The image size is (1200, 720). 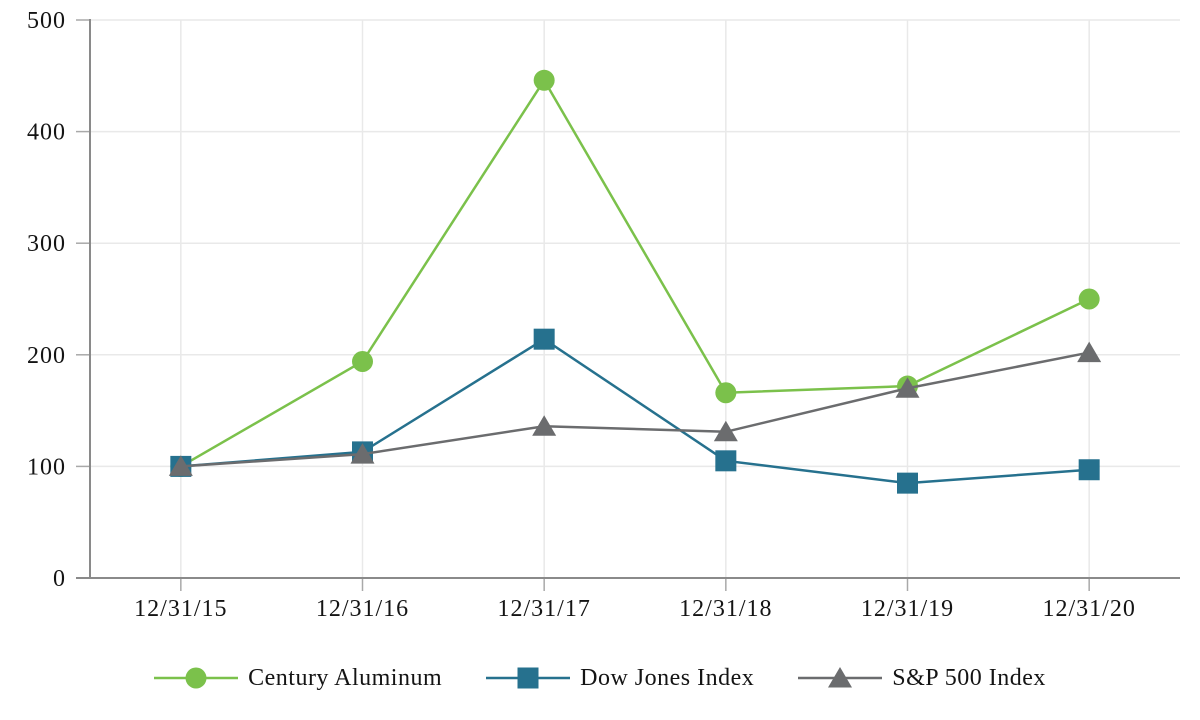 I want to click on gray-line-triangle-icon, so click(x=840, y=677).